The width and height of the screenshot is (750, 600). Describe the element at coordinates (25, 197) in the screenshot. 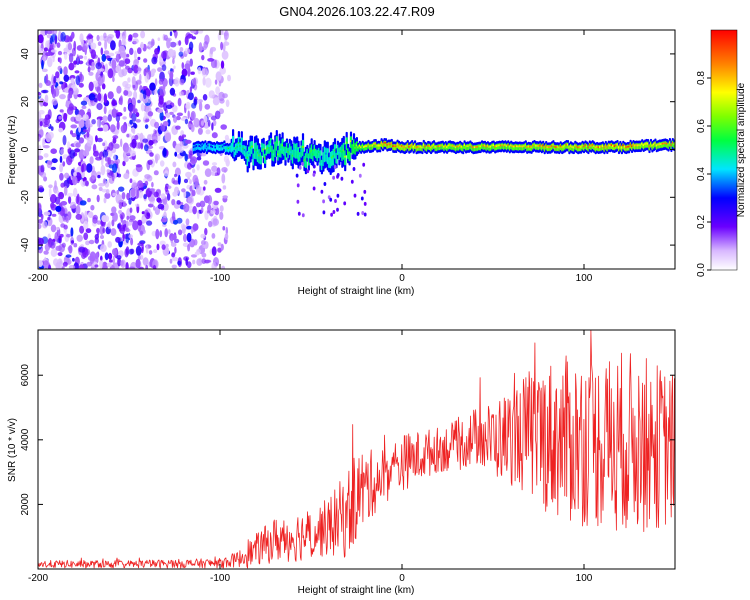

I see `y-tick-label: -20` at that location.